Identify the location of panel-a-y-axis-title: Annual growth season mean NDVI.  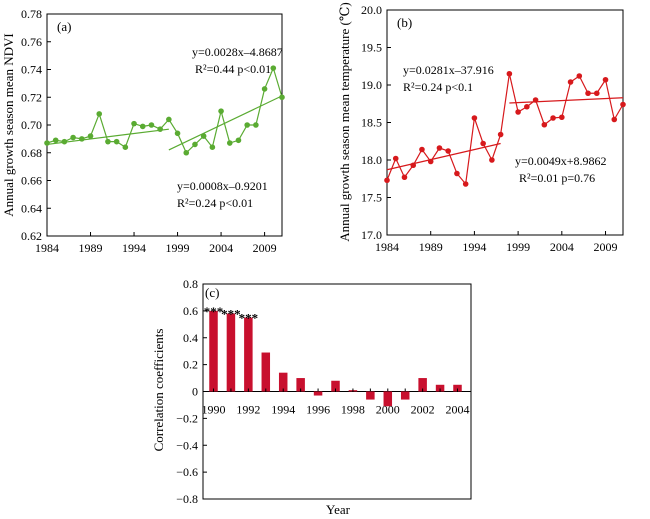
(8, 124).